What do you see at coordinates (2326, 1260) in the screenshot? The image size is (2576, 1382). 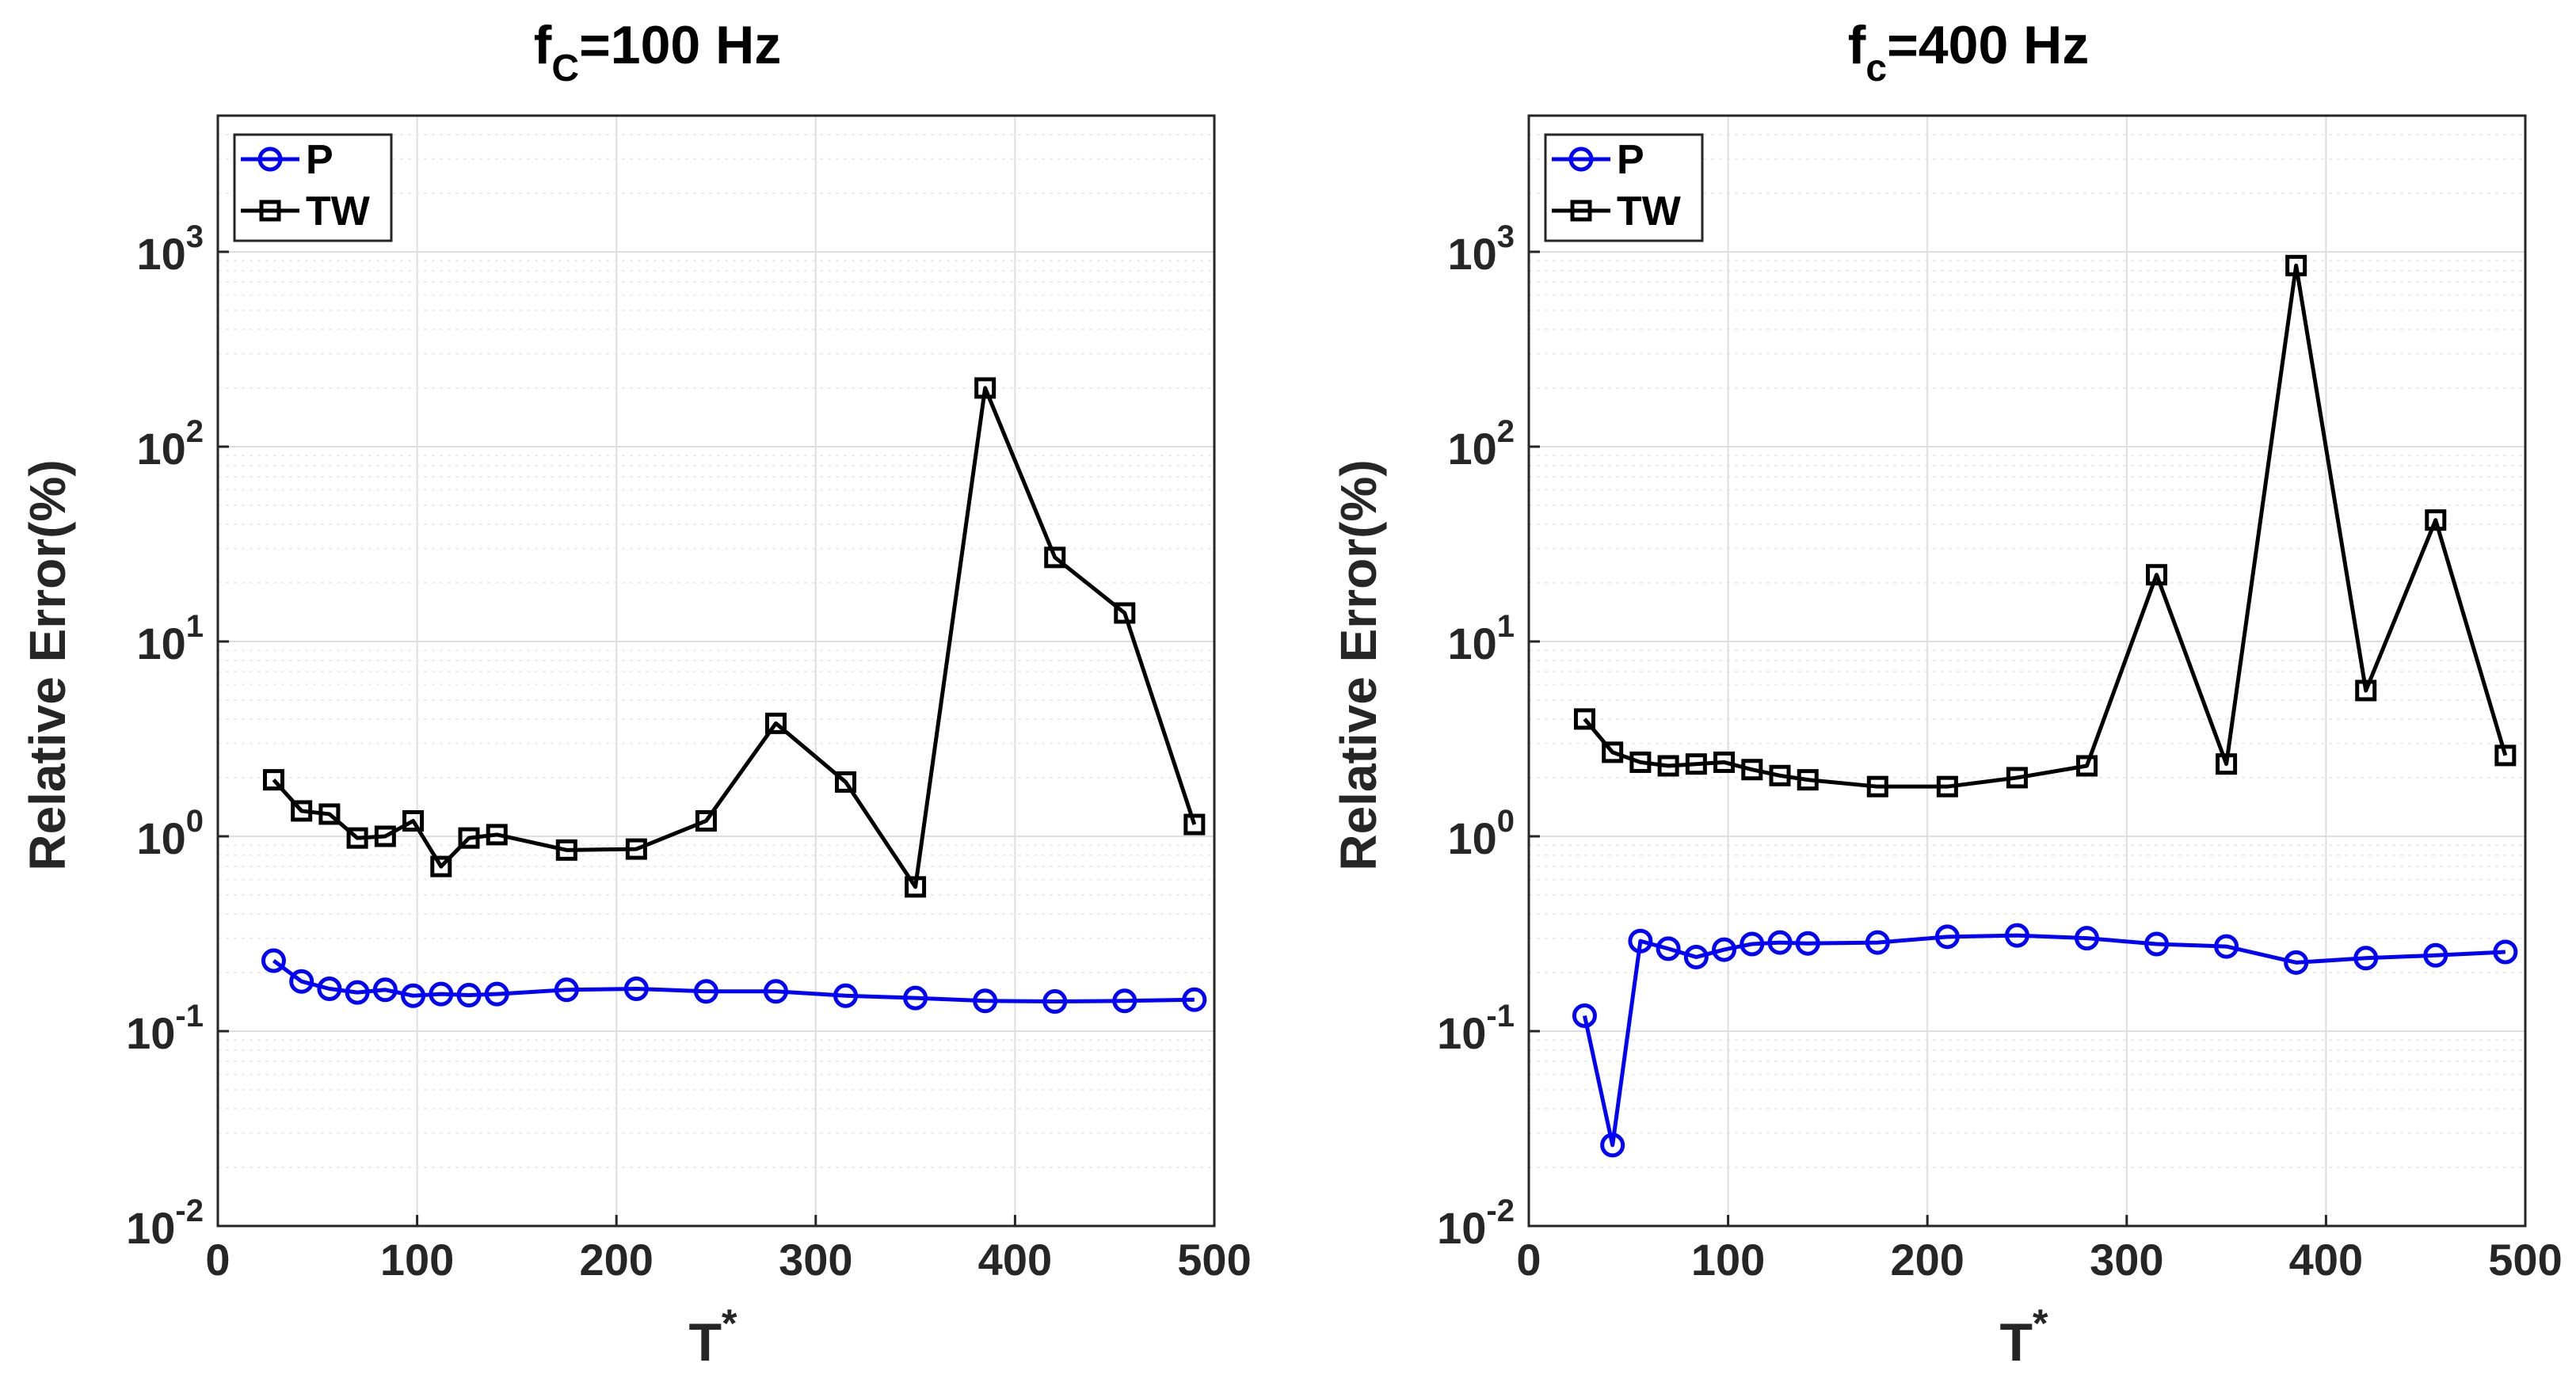 I see `x-tick-label: 400` at bounding box center [2326, 1260].